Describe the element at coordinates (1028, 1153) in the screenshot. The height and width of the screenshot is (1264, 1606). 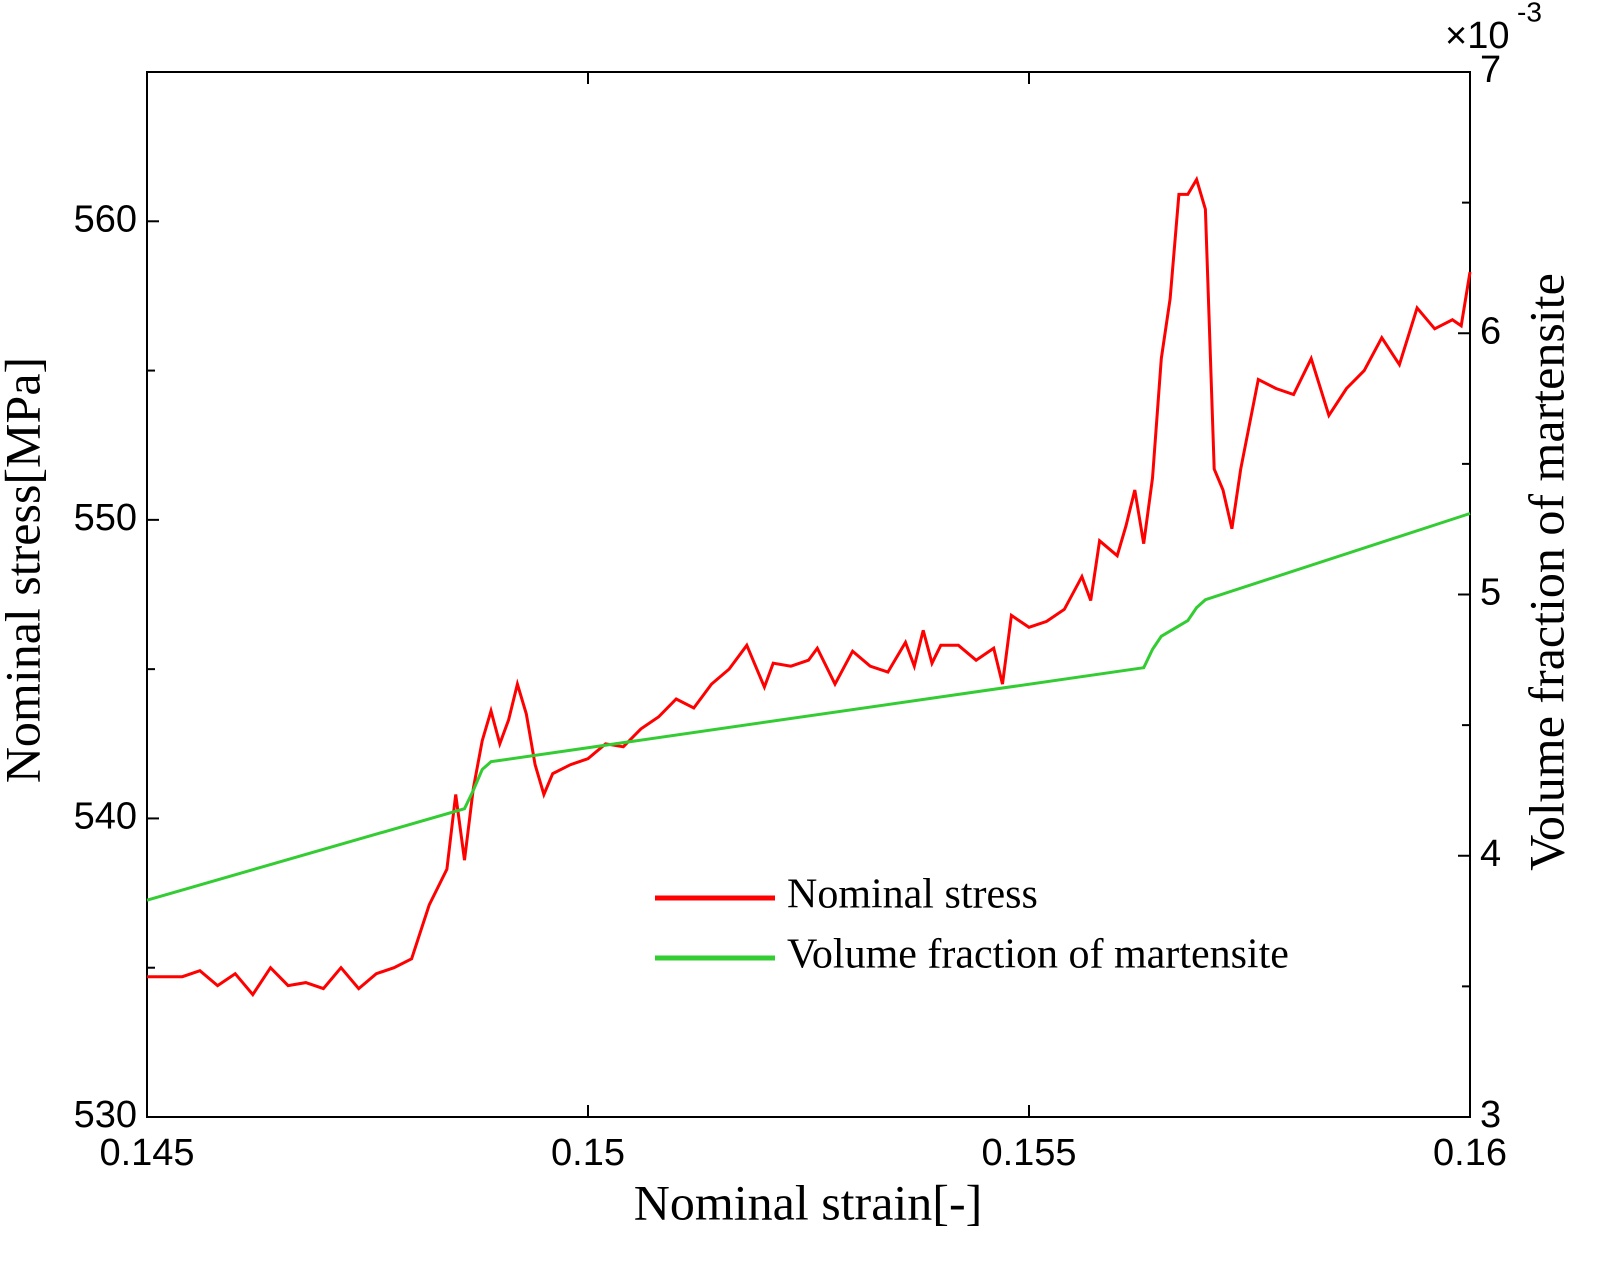
I see `x-tick-label: 0.155` at that location.